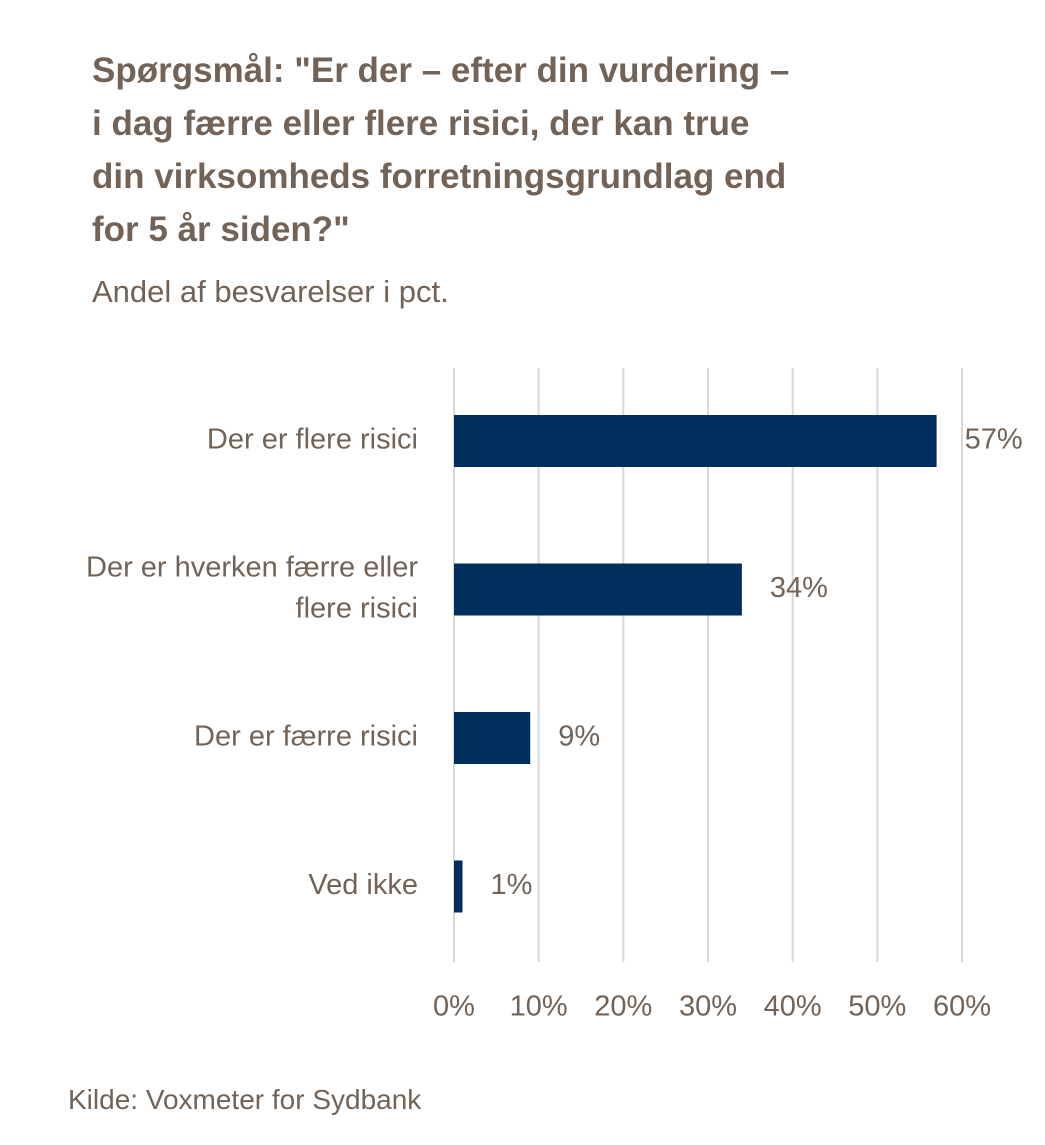 This screenshot has width=1045, height=1145. Describe the element at coordinates (579, 737) in the screenshot. I see `data-label: 9%` at that location.